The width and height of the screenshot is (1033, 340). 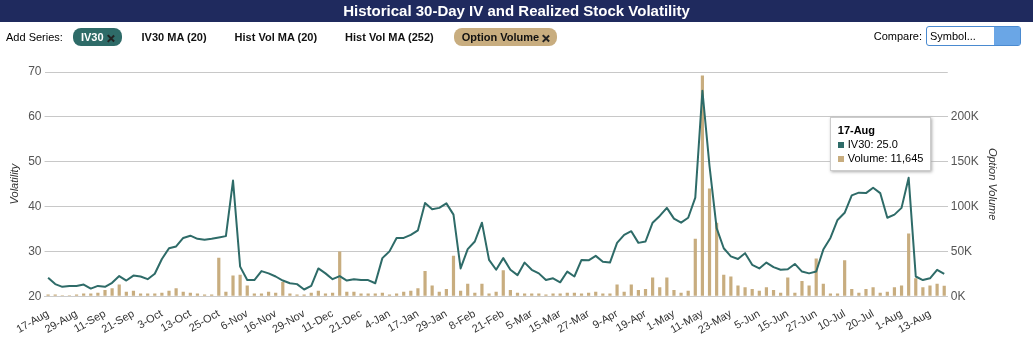 I want to click on text: IV30, so click(x=97, y=37).